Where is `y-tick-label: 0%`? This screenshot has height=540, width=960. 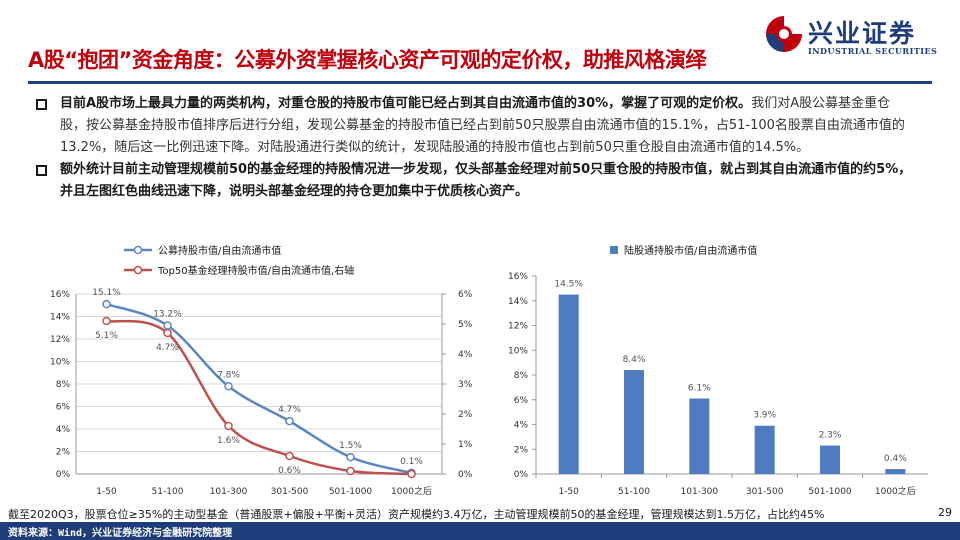 y-tick-label: 0% is located at coordinates (521, 475).